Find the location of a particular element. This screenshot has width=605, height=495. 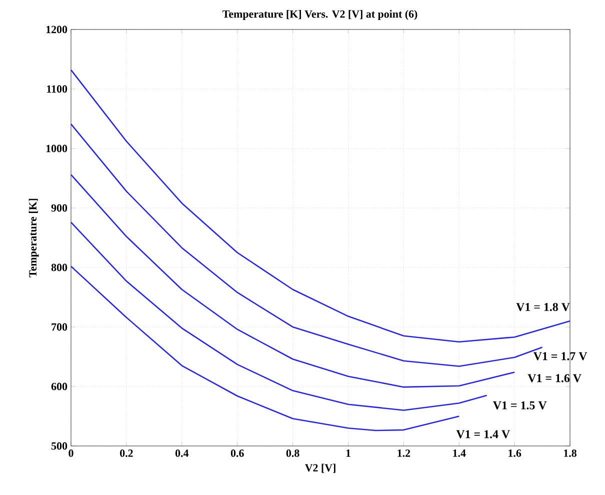

y-tick-label: 1000 is located at coordinates (57, 148).